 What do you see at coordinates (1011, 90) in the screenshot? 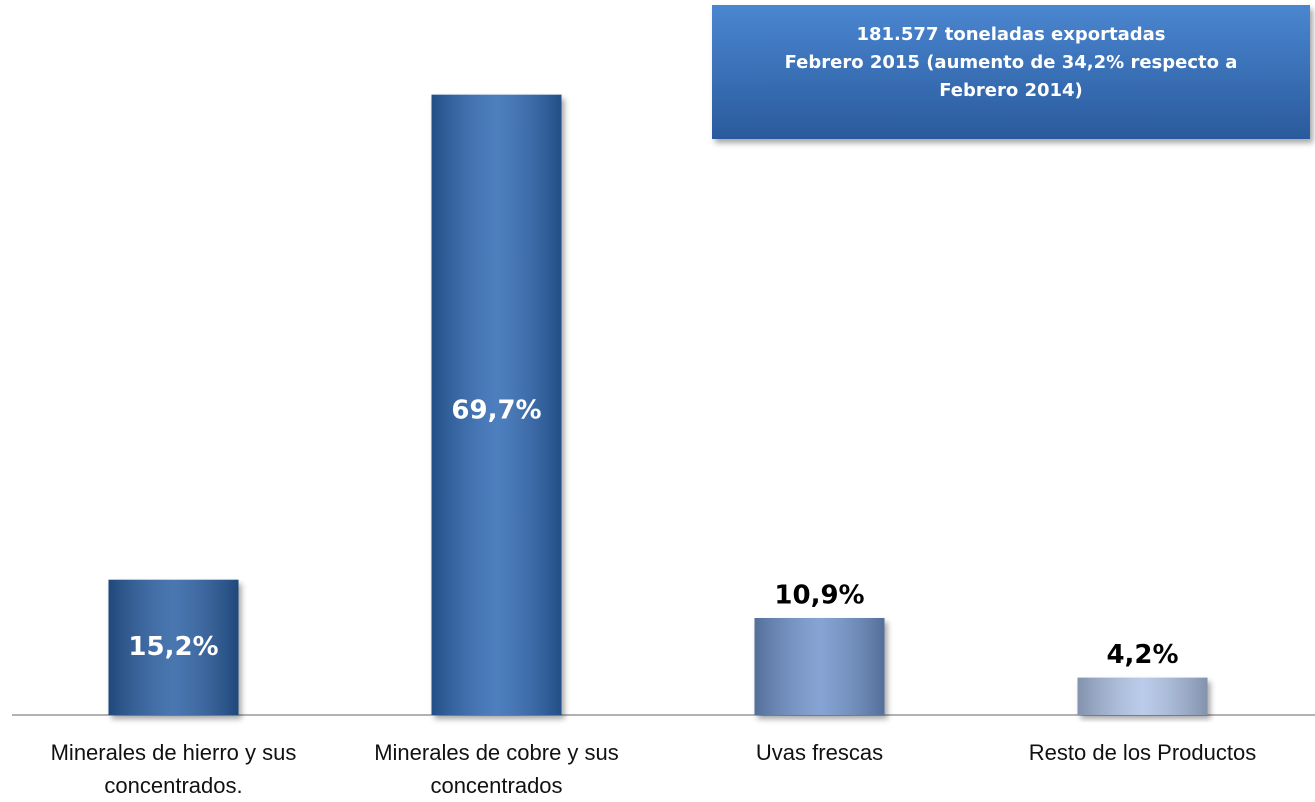
I see `annotation-text: Febrero 2014)` at bounding box center [1011, 90].